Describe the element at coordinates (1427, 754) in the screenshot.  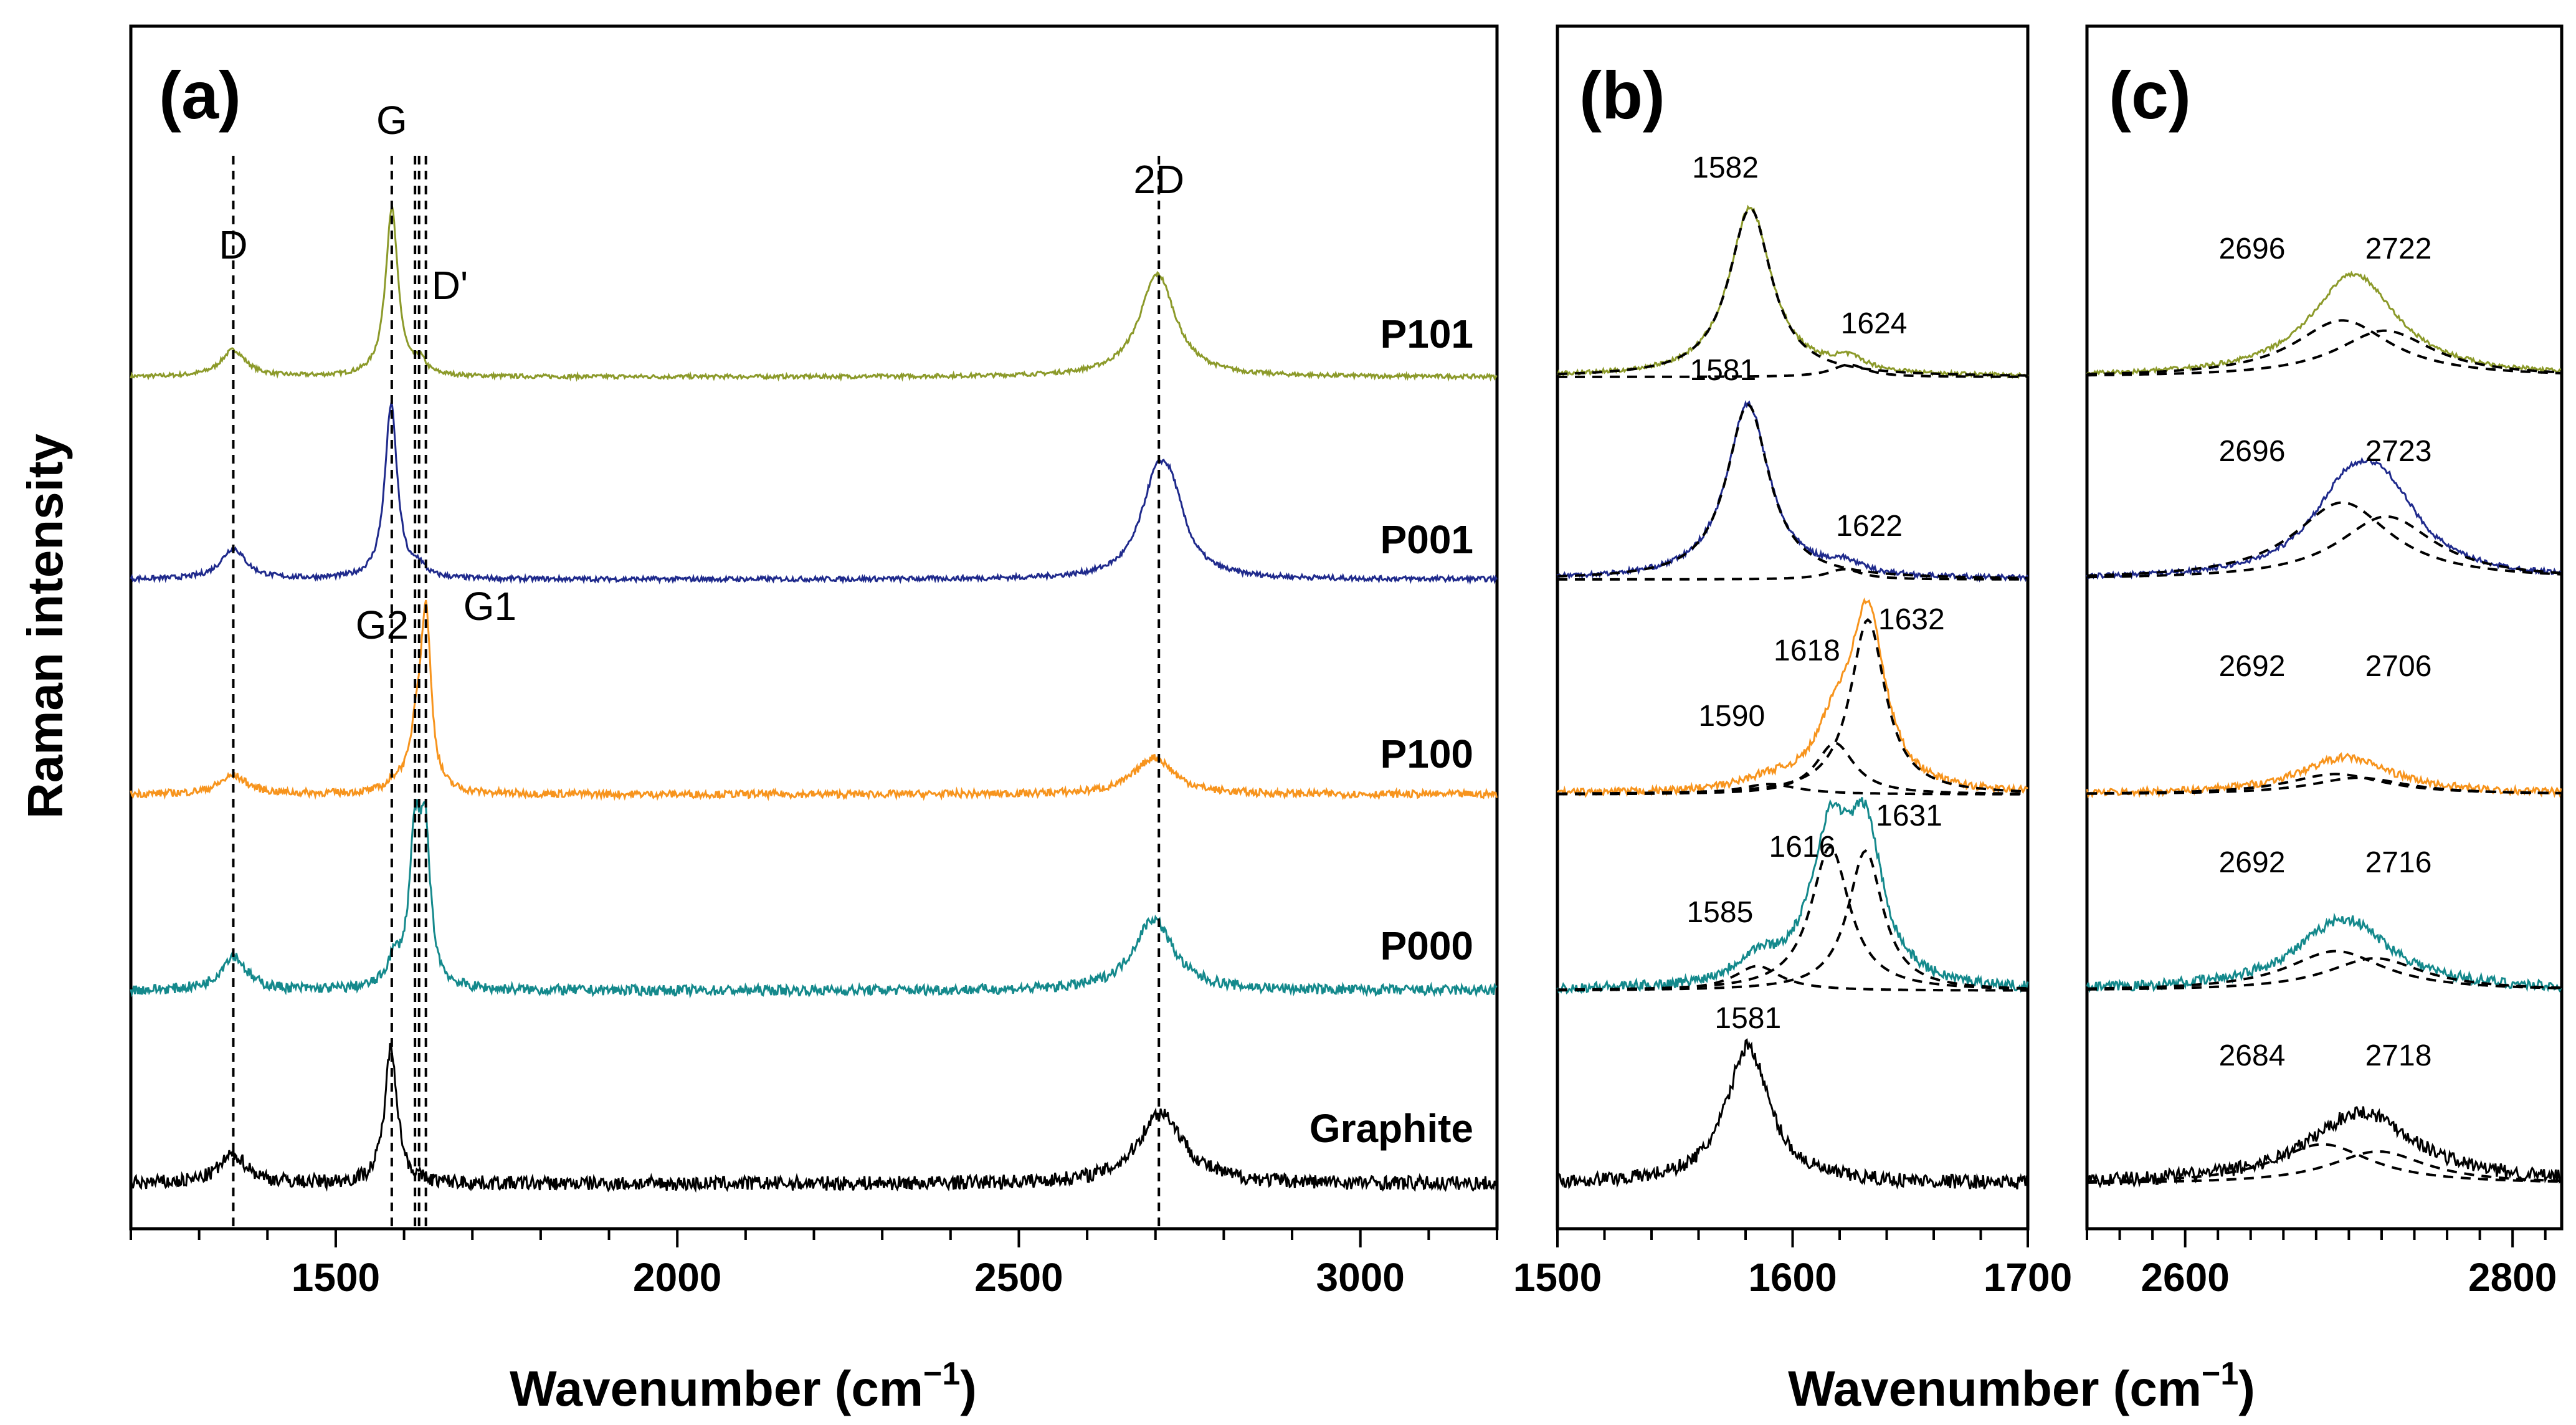
I see `series-label: P100` at that location.